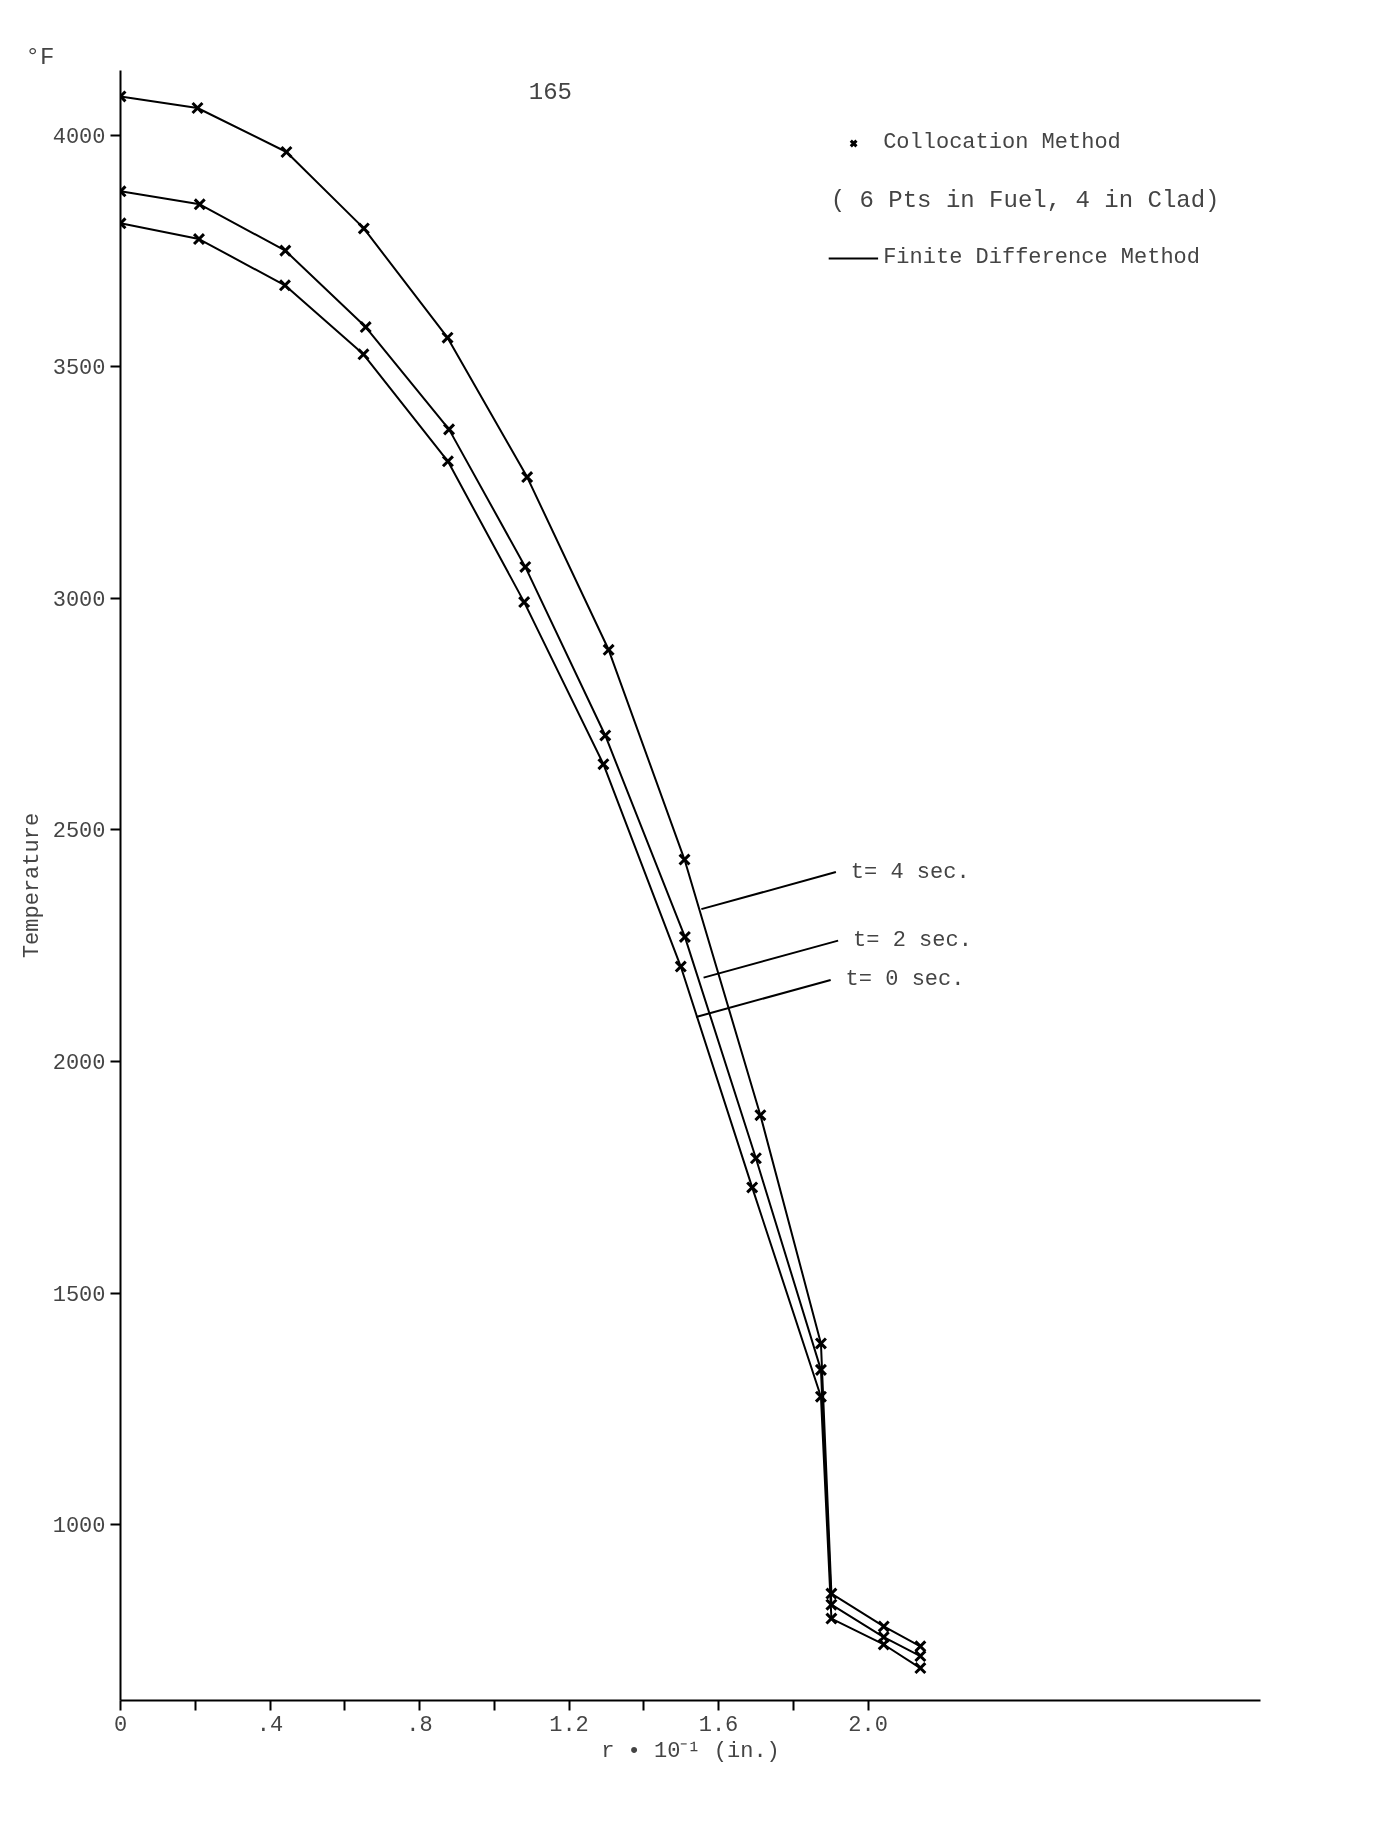 This screenshot has width=1386, height=1824. I want to click on y-tick-label: 1500, so click(79, 1295).